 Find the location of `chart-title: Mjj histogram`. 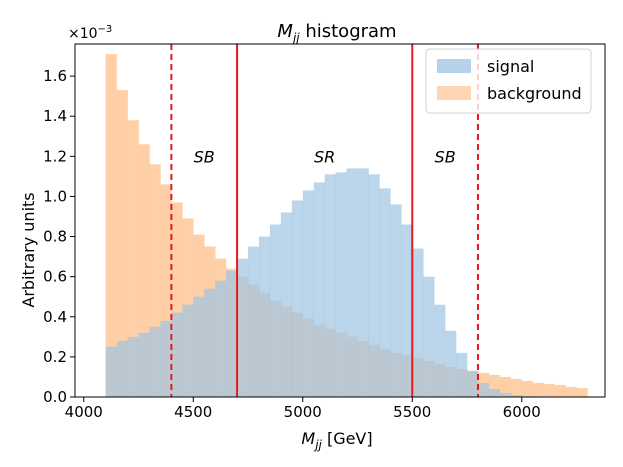

chart-title: Mjj histogram is located at coordinates (336, 33).